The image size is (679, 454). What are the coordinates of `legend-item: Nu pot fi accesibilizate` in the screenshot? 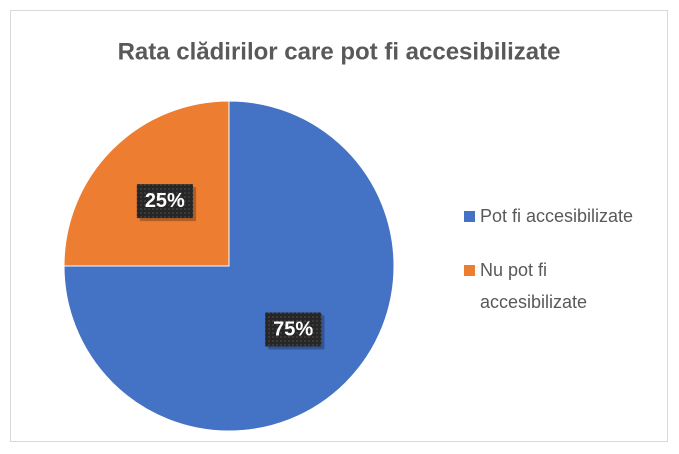 It's located at (567, 286).